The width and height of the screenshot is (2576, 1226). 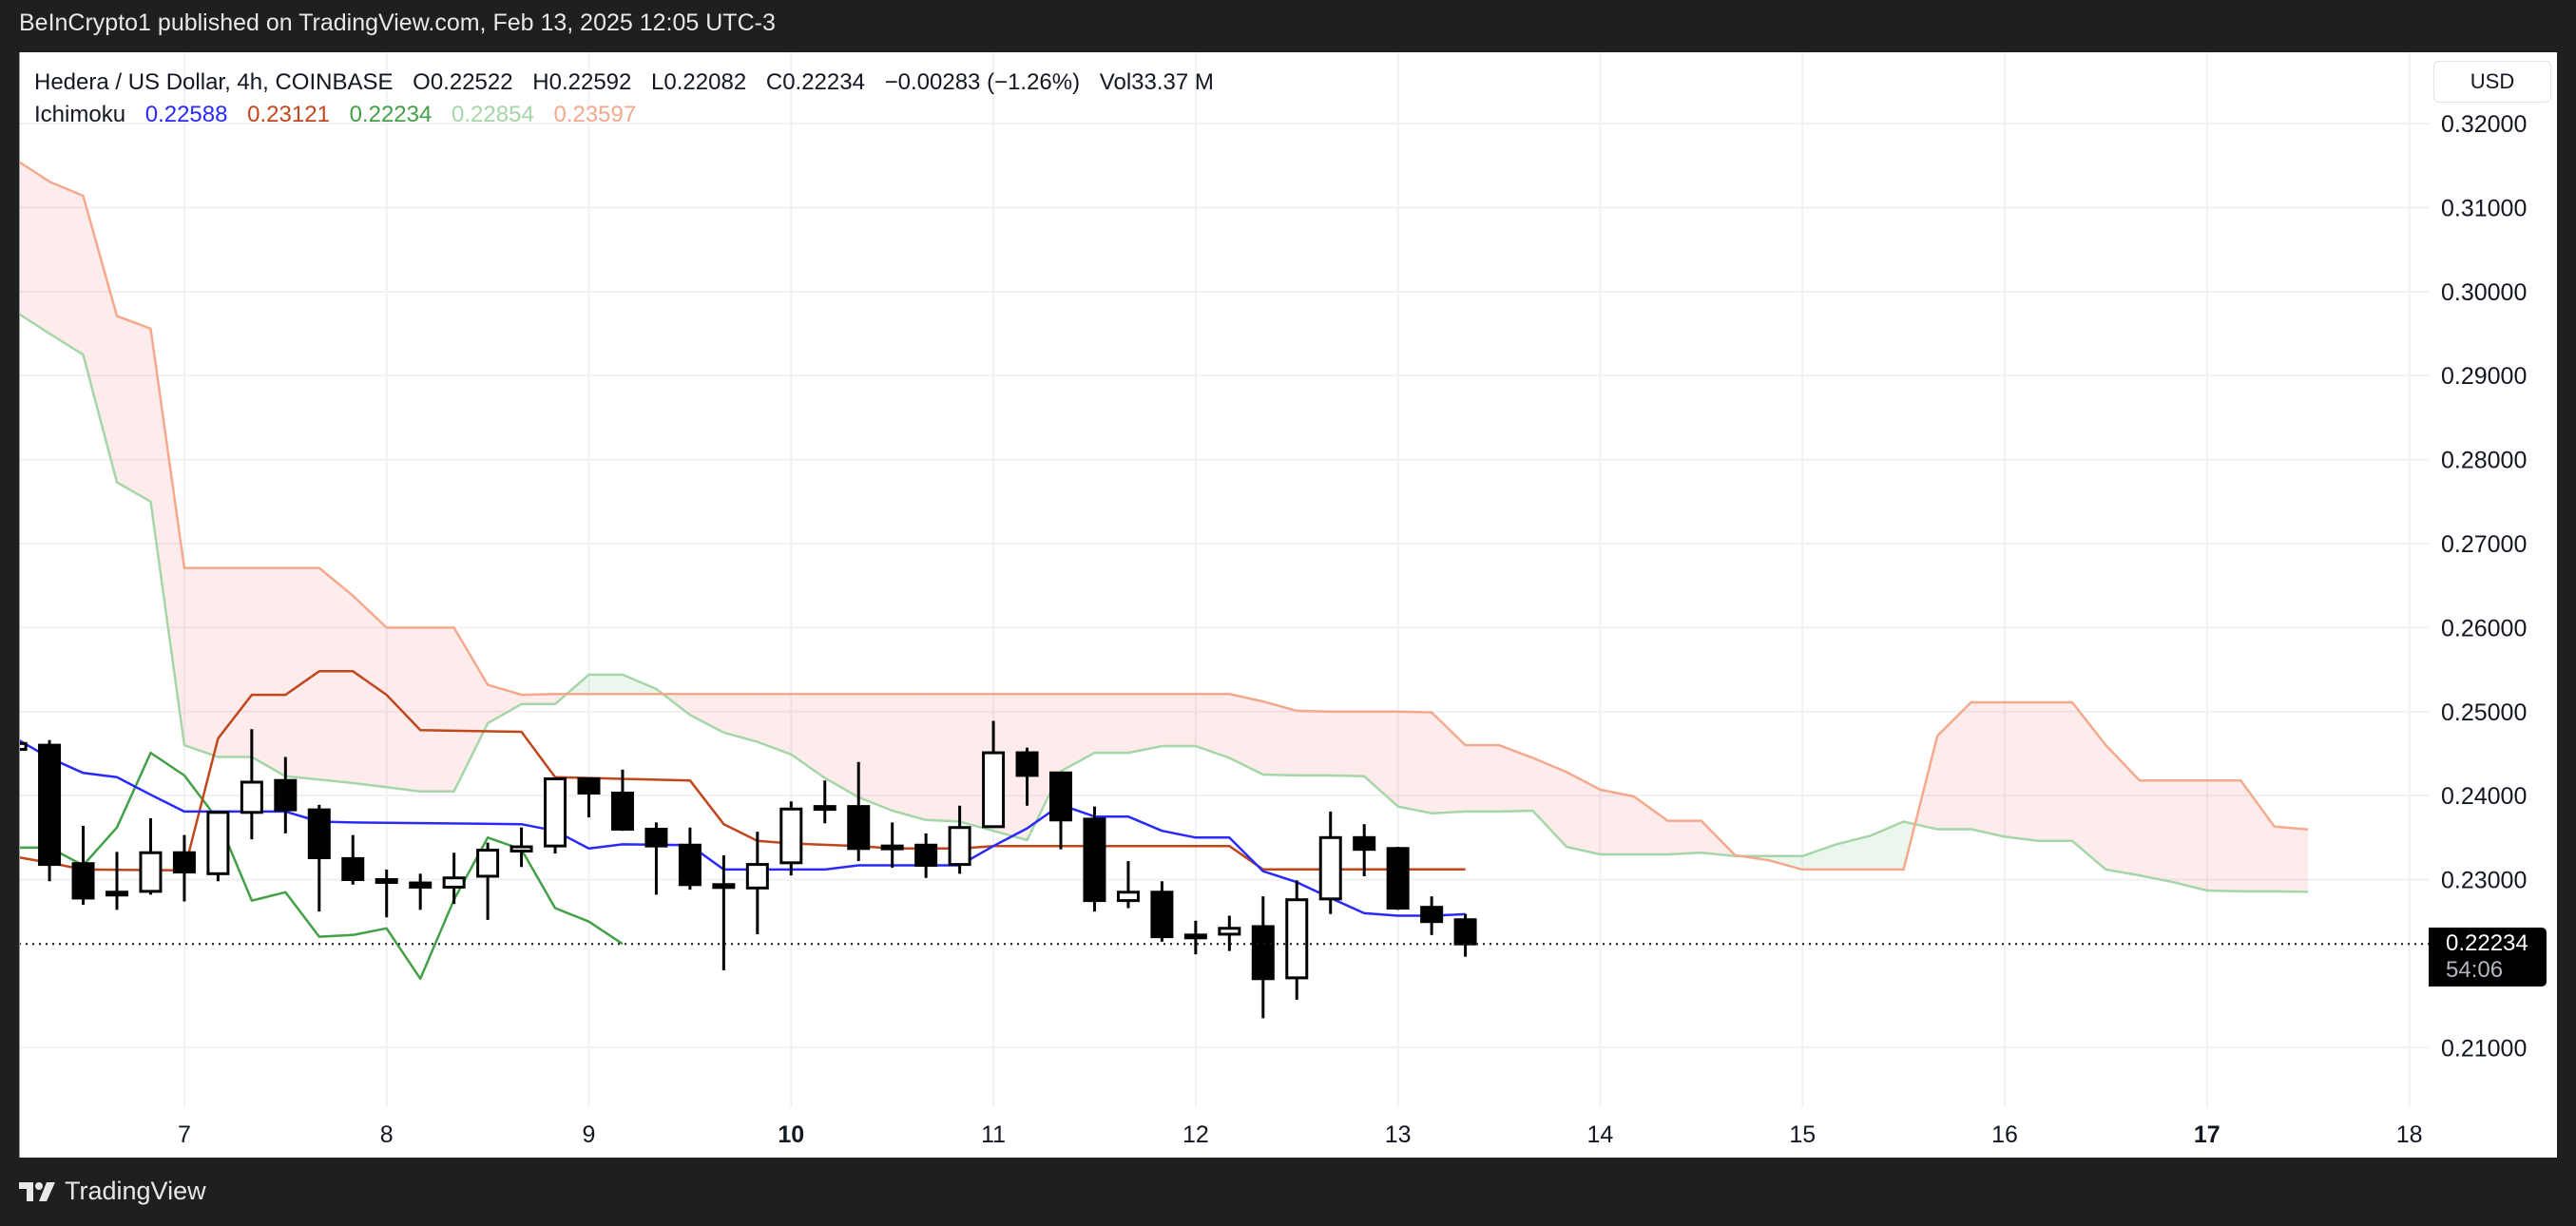 I want to click on price-tick-label: 0.23000, so click(x=2484, y=881).